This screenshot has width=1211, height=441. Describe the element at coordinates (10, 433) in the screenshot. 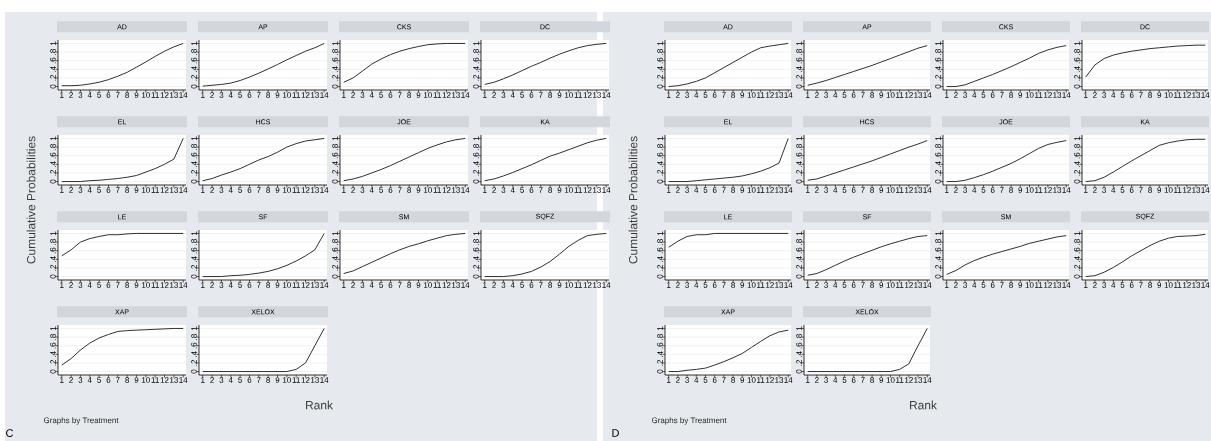

I see `text: C` at that location.